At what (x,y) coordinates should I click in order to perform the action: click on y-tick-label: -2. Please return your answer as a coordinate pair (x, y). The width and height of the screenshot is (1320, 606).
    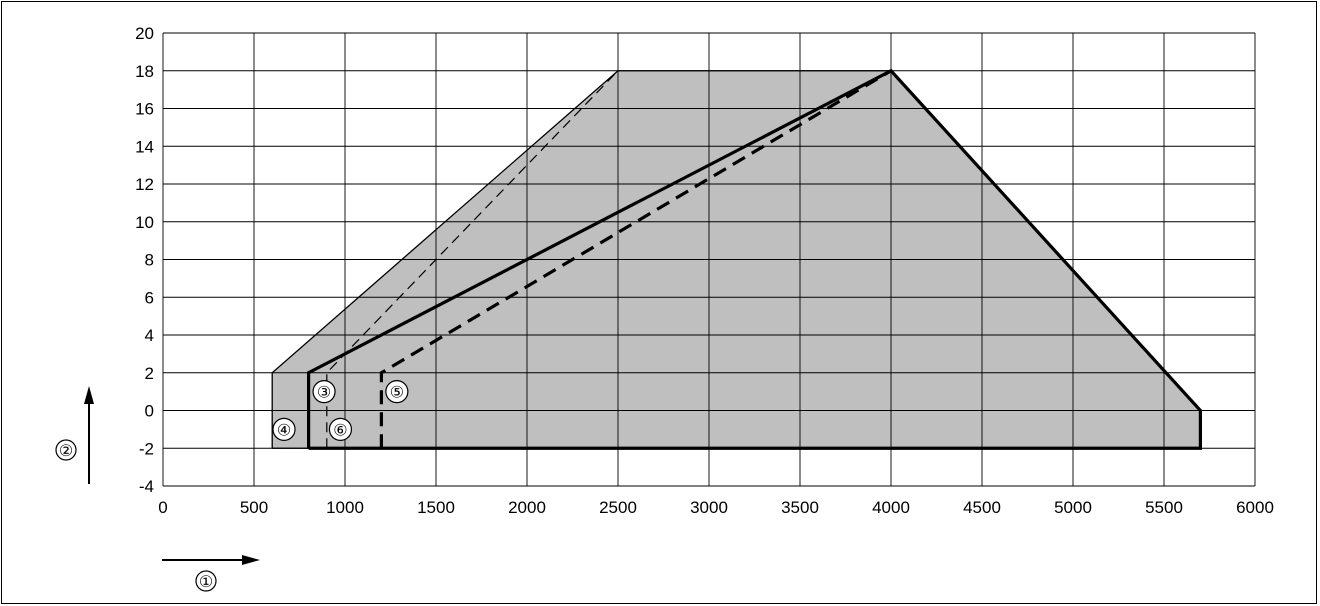
    Looking at the image, I should click on (146, 448).